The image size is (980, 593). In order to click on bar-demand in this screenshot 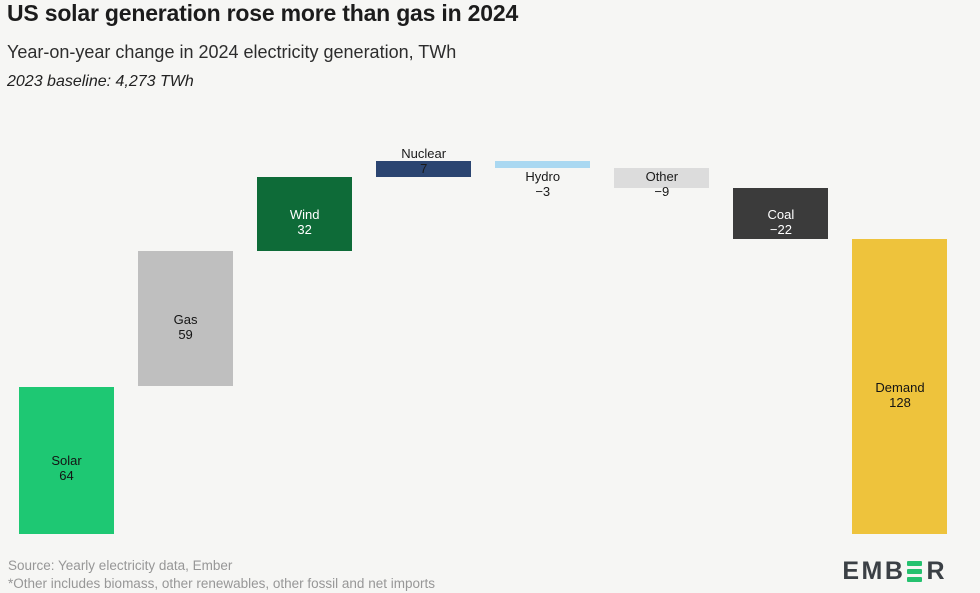, I will do `click(900, 386)`.